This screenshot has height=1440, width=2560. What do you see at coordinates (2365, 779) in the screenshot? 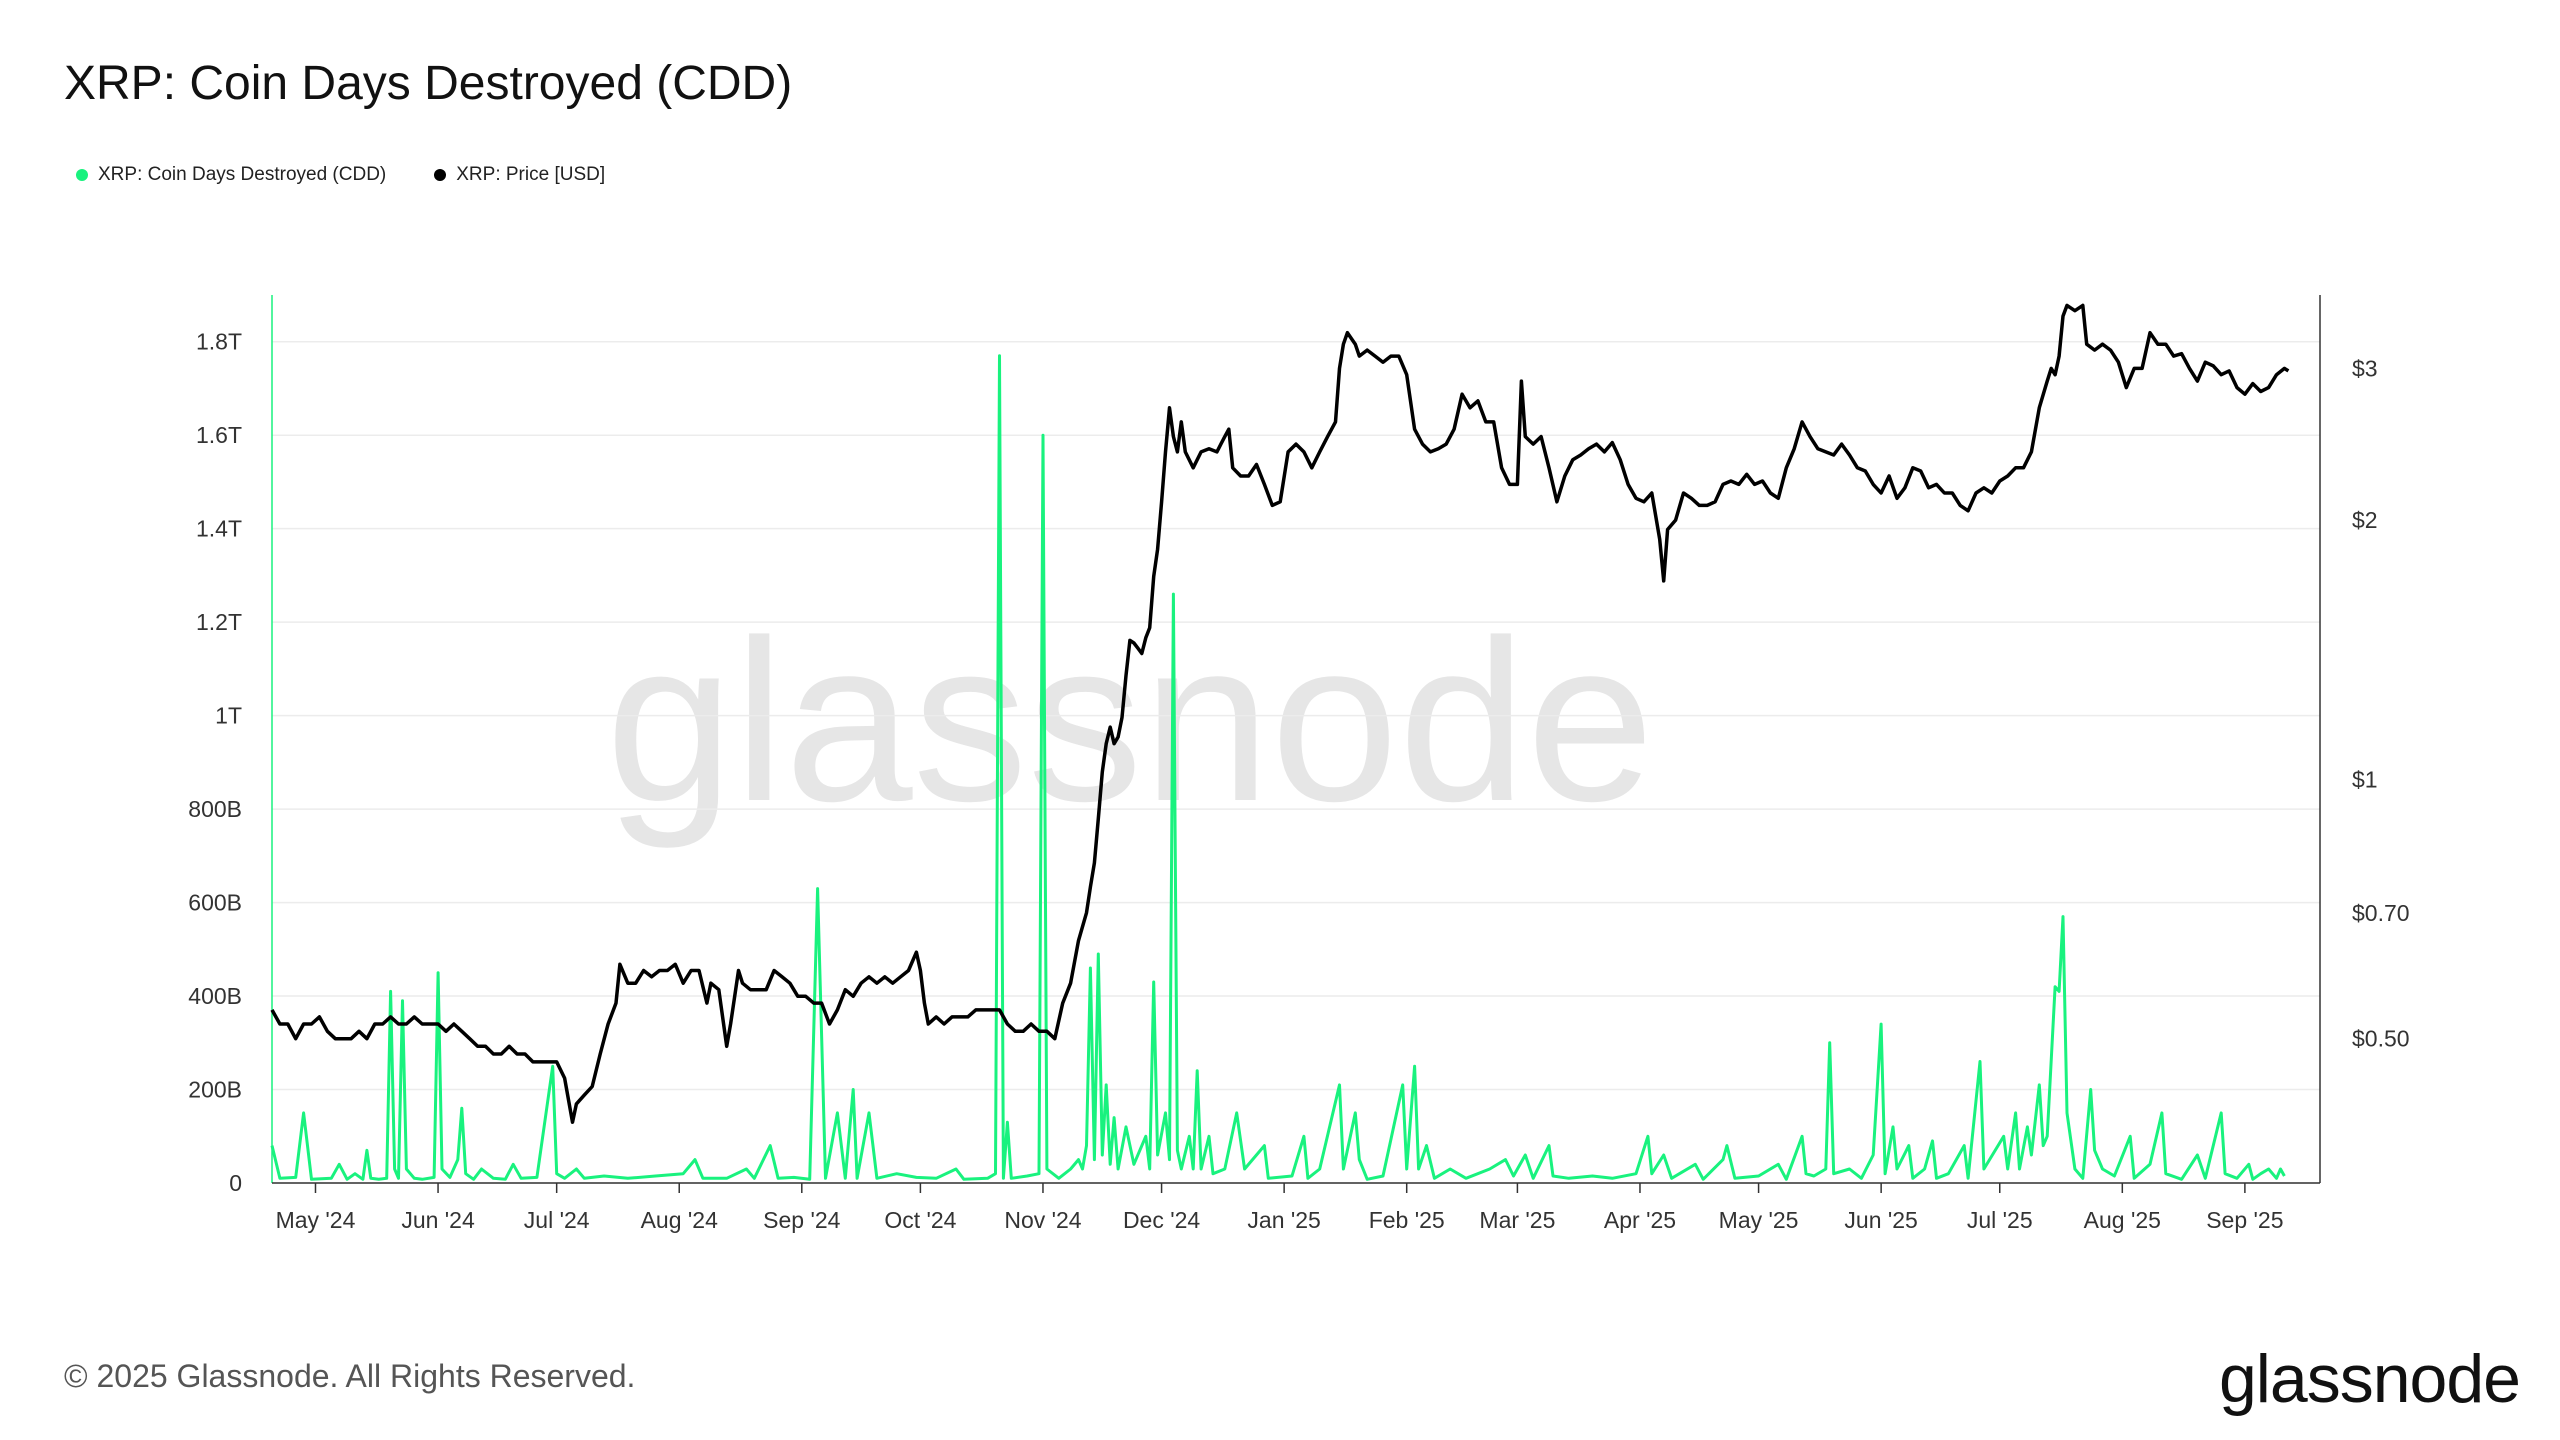
I see `y-right-tick-label: $1` at bounding box center [2365, 779].